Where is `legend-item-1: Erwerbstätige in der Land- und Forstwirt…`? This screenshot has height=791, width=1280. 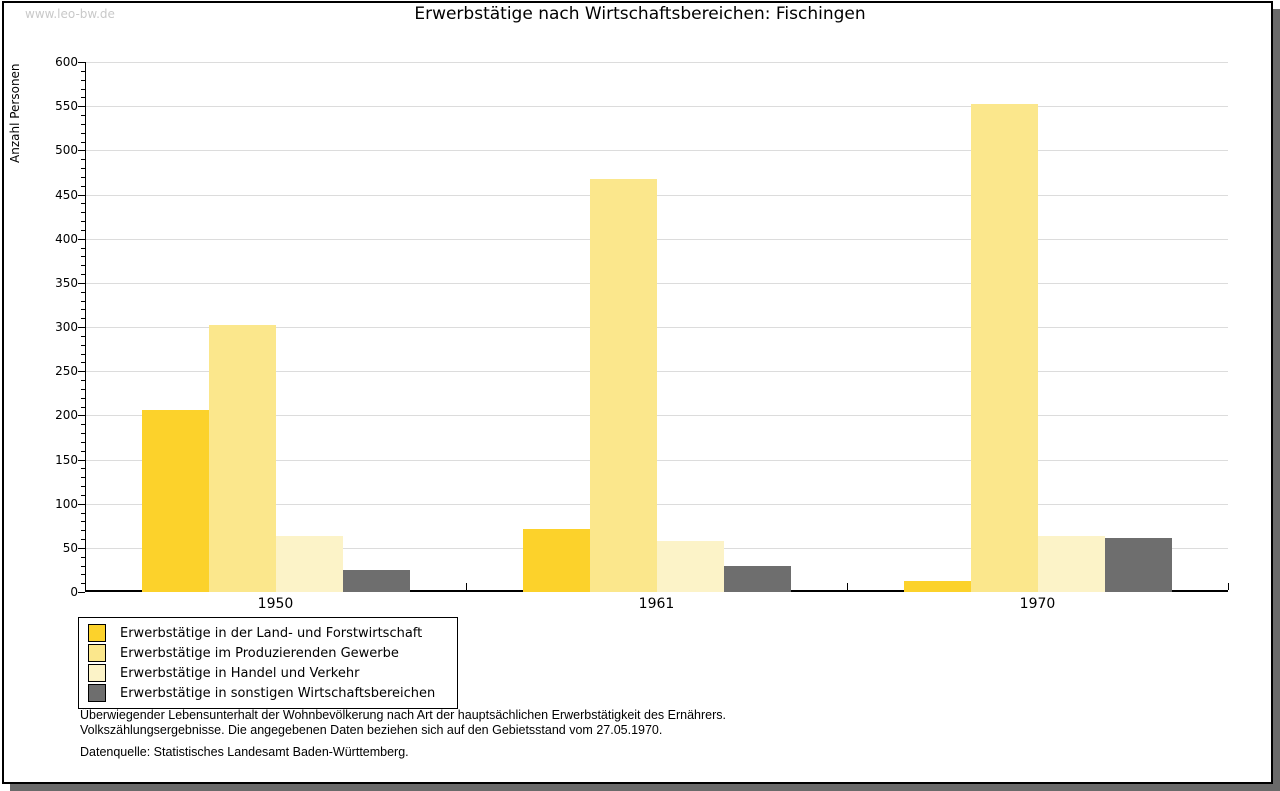
legend-item-1: Erwerbstätige in der Land- und Forstwirt… is located at coordinates (272, 633).